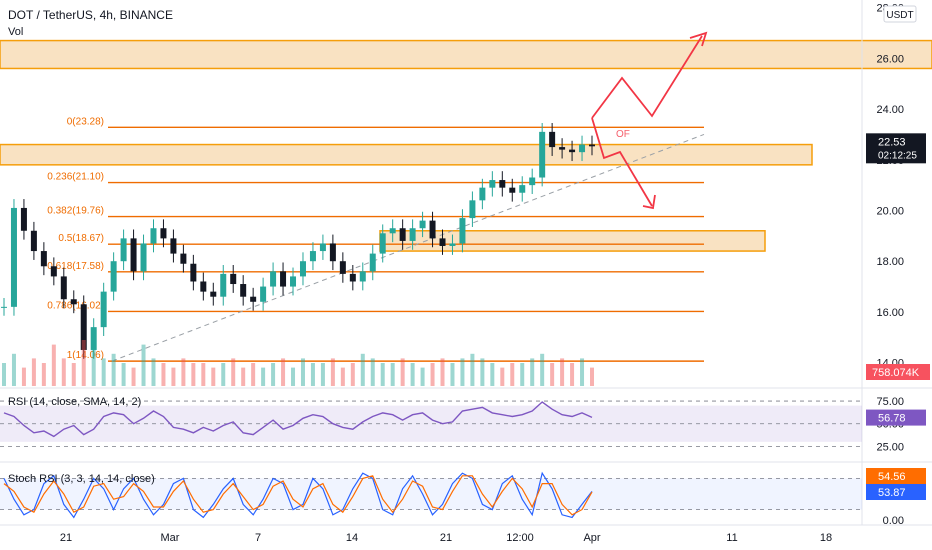  I want to click on annotation-text: OF, so click(623, 134).